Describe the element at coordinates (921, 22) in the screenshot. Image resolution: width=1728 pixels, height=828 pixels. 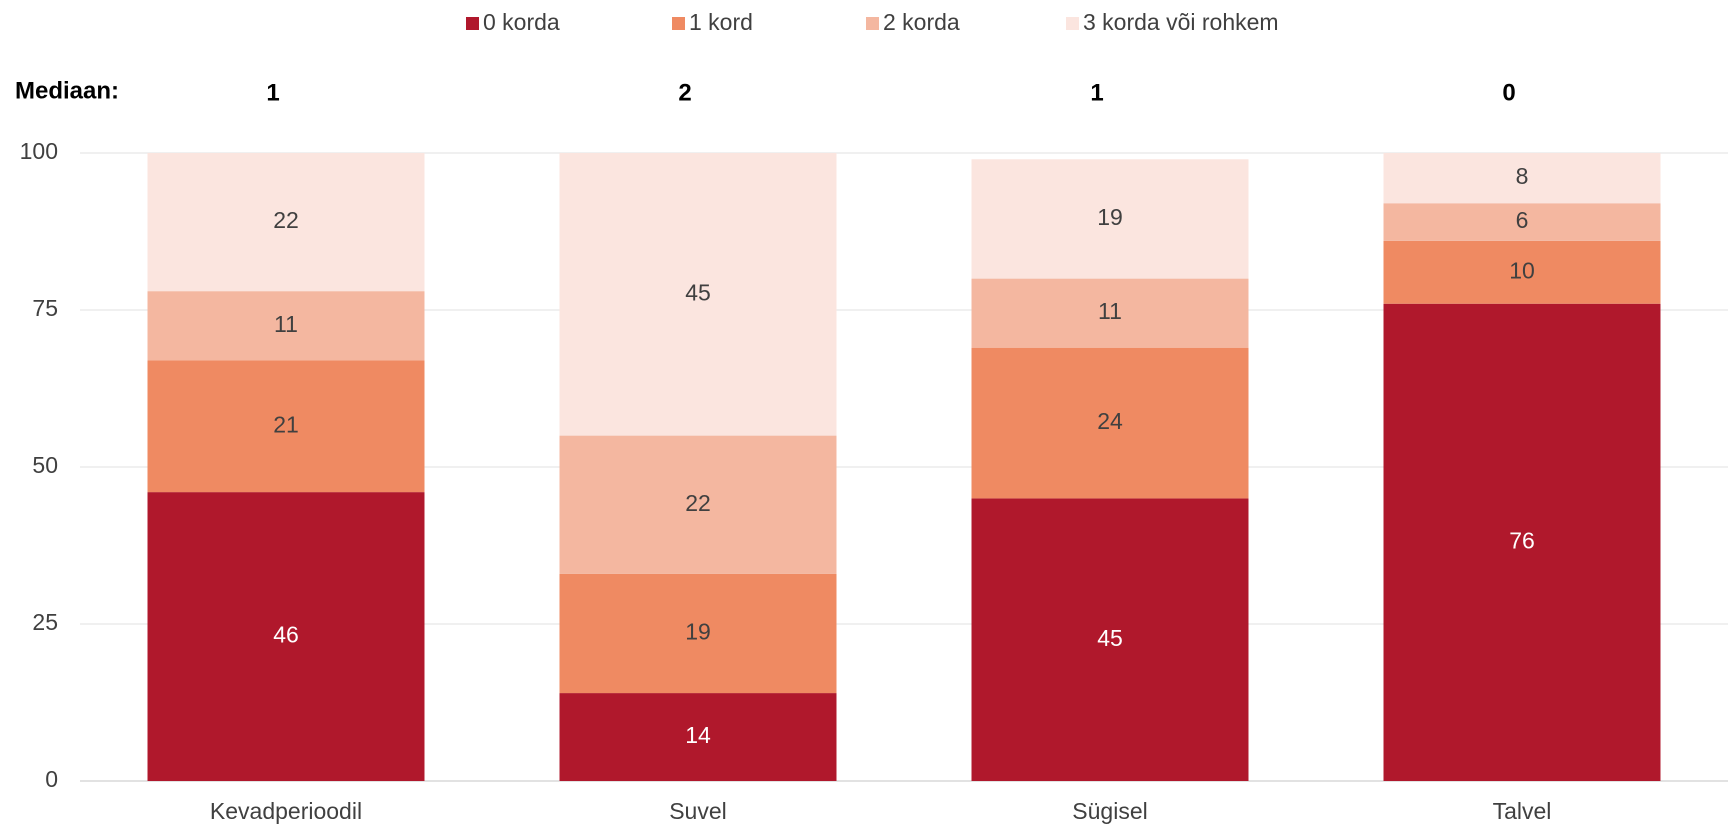
I see `legend-label: 2 korda` at that location.